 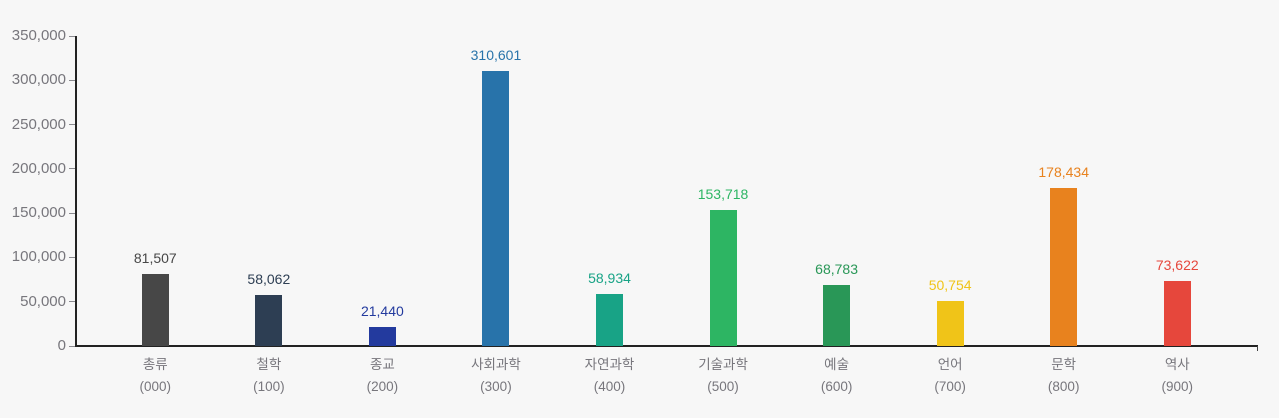 What do you see at coordinates (155, 386) in the screenshot?
I see `category-code: (000)` at bounding box center [155, 386].